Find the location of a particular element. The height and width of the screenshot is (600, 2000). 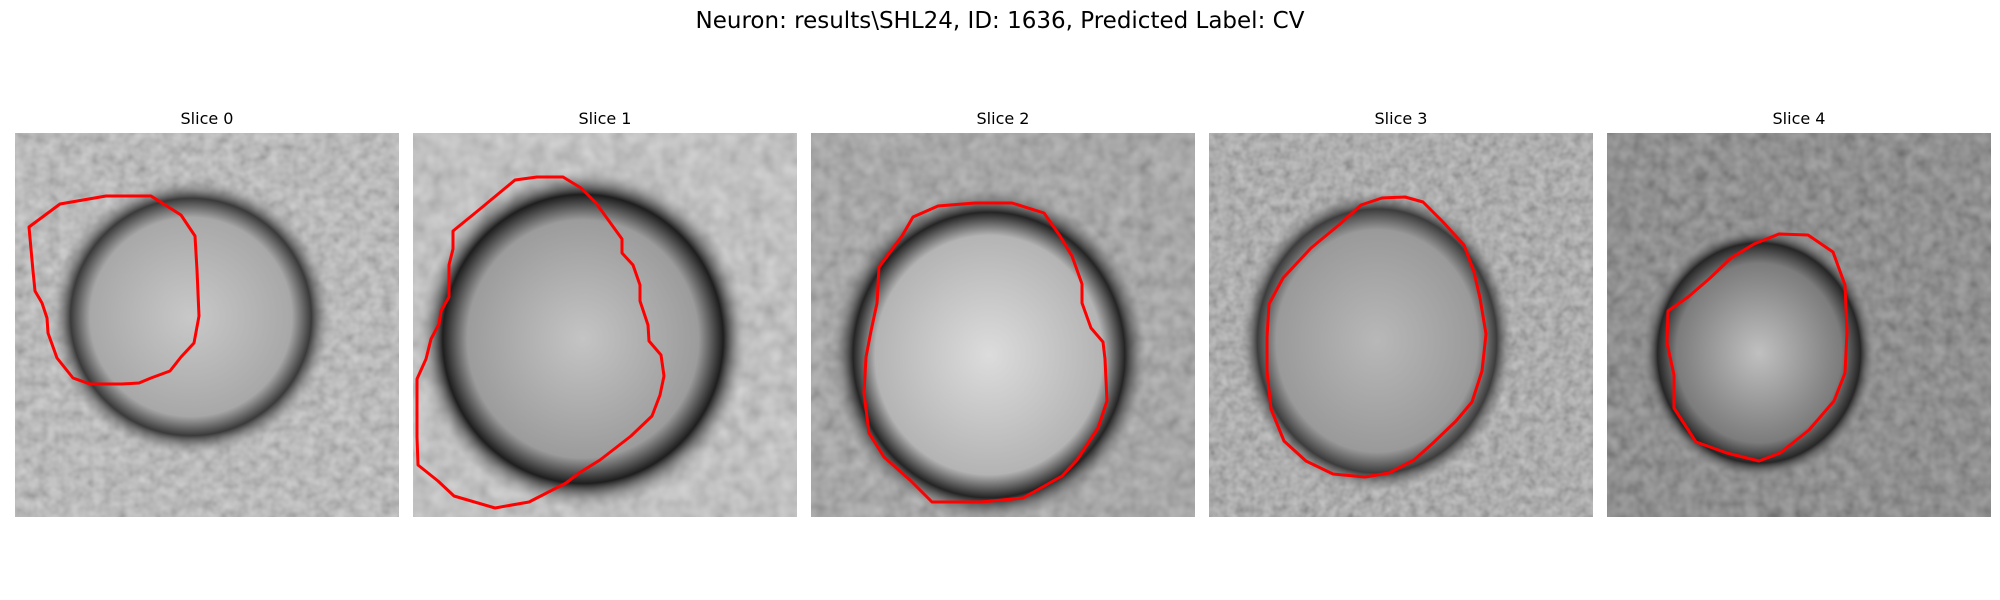

slice-title: Slice 3 is located at coordinates (1401, 118).